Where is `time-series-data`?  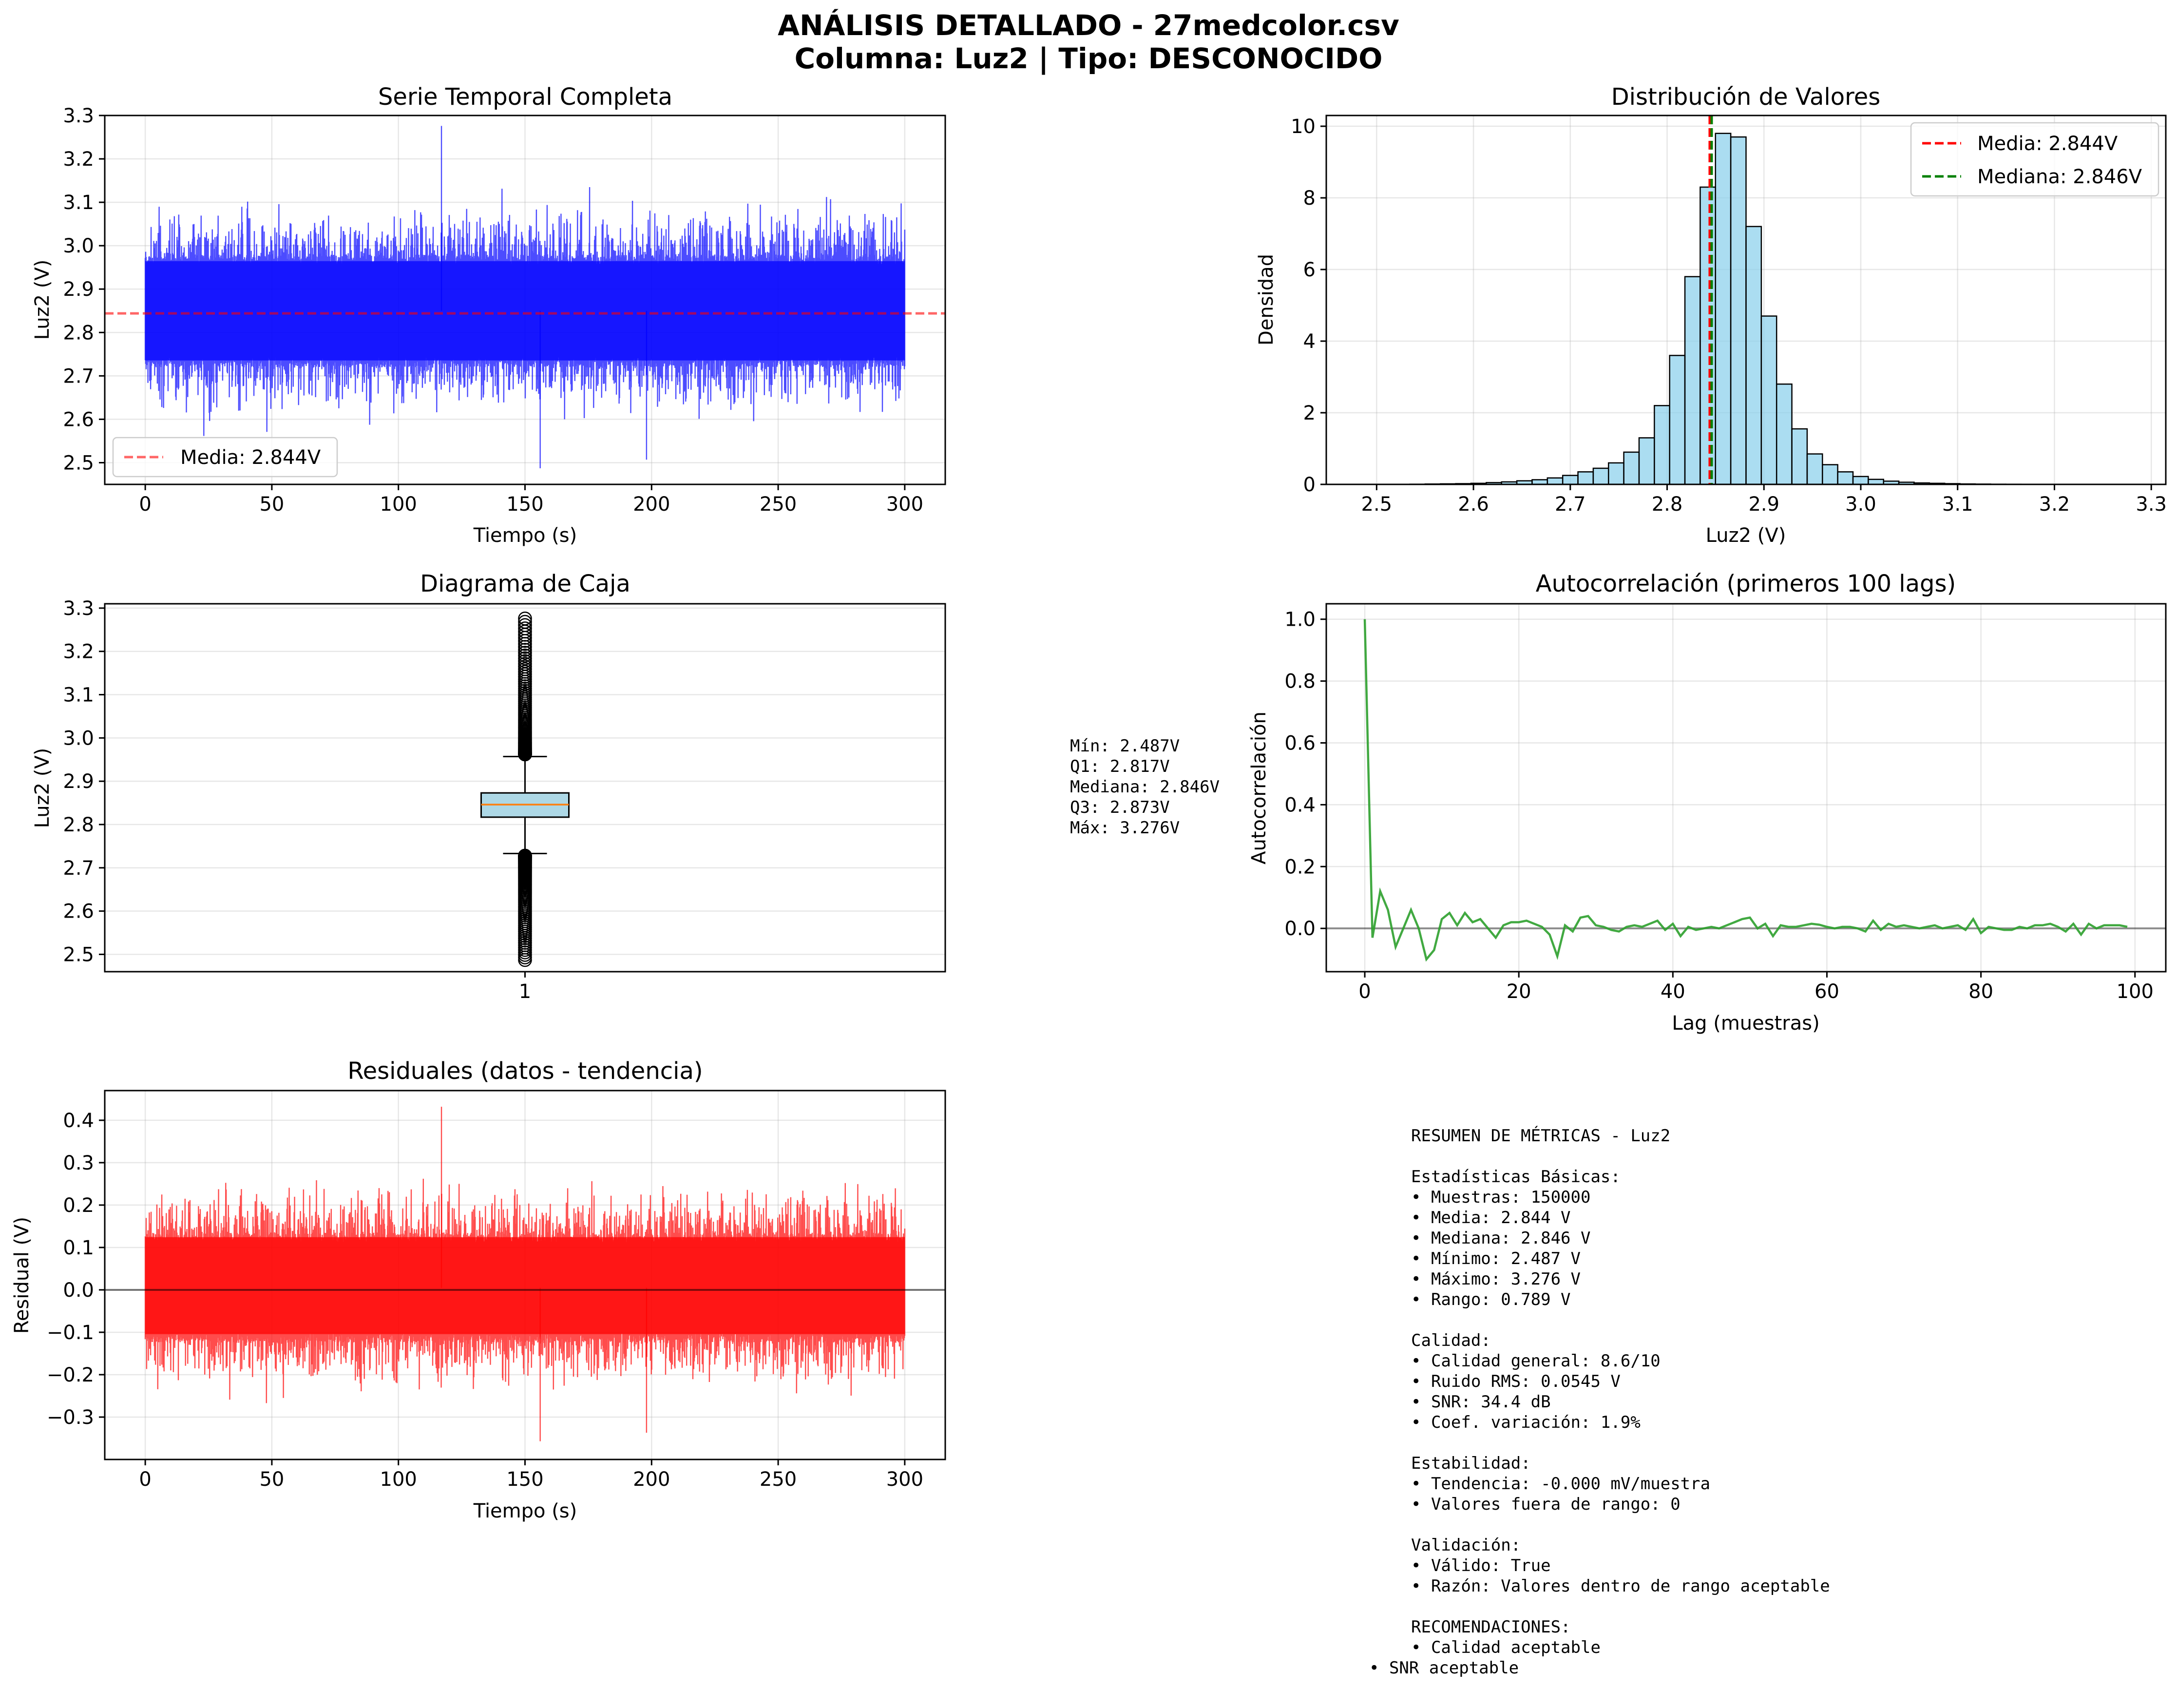
time-series-data is located at coordinates (525, 298).